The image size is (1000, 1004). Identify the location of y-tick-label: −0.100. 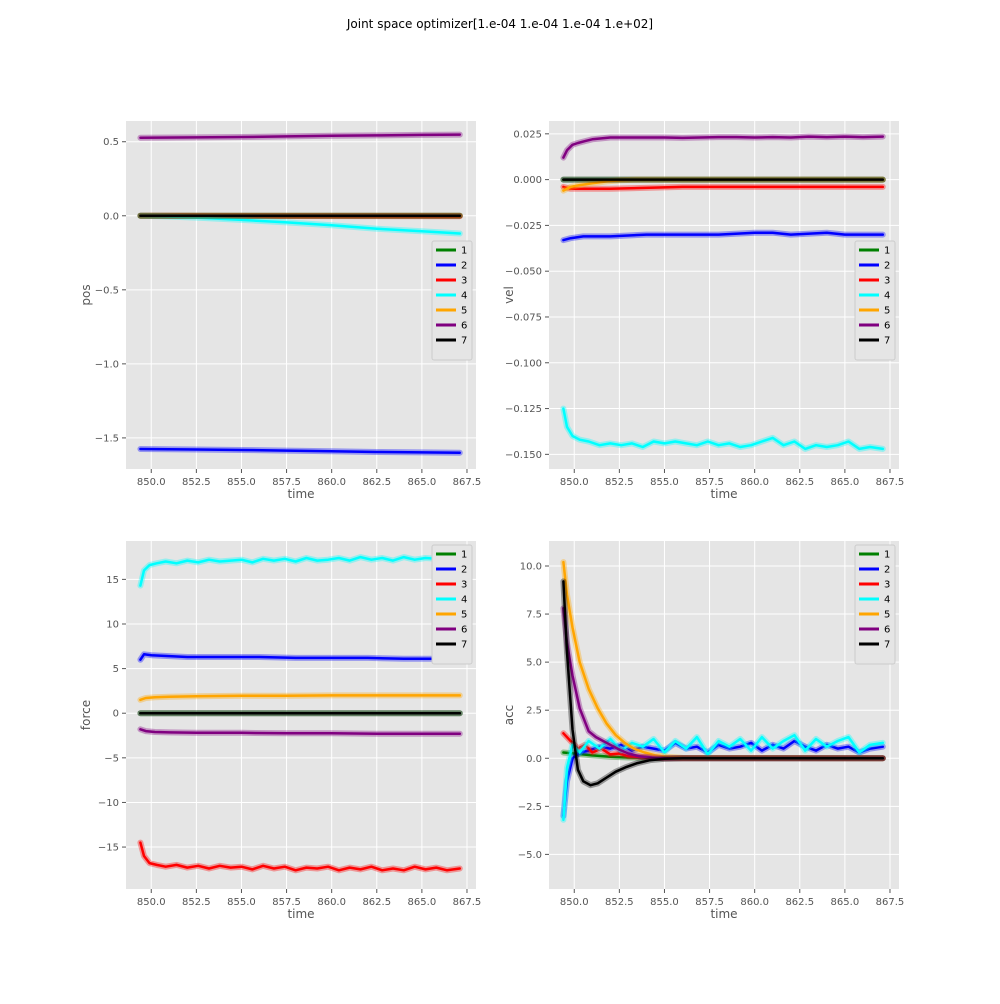
(523, 363).